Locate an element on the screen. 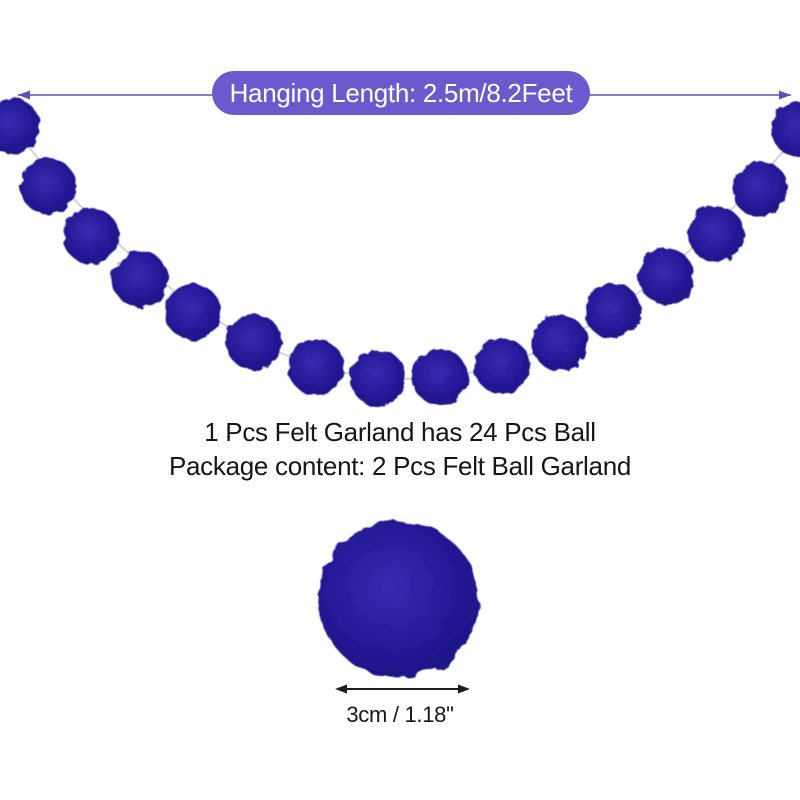 Image resolution: width=800 pixels, height=800 pixels. hanging-length-label: Hanging Length: 2.5m/8.2Feet is located at coordinates (401, 92).